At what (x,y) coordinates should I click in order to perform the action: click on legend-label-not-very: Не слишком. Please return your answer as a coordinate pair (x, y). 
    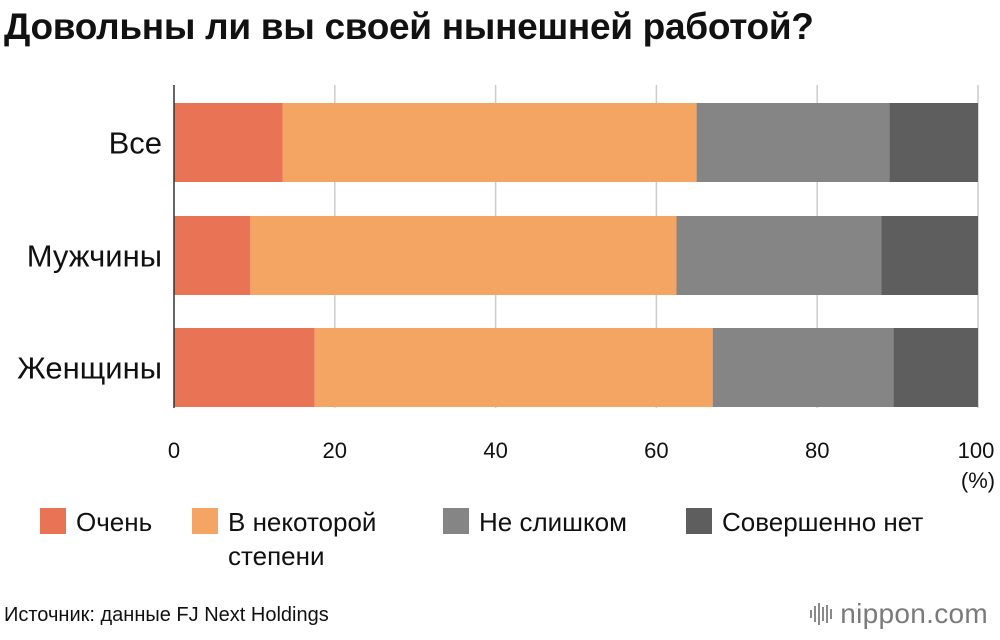
    Looking at the image, I should click on (553, 522).